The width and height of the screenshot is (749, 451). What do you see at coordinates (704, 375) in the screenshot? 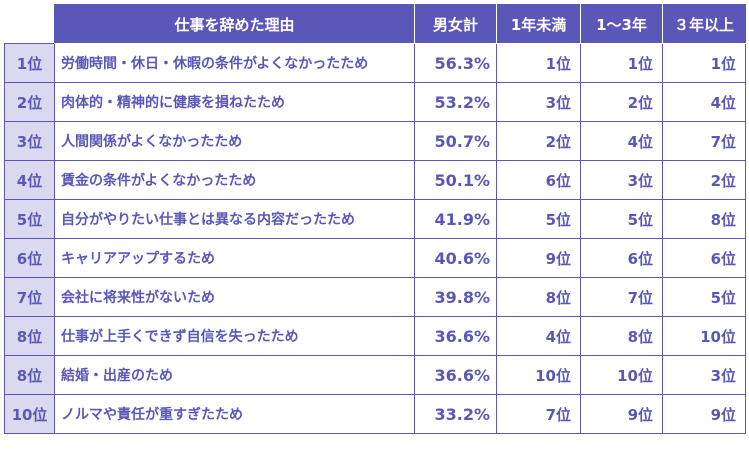
I see `rank-3-years-or-more-cell: 3位` at bounding box center [704, 375].